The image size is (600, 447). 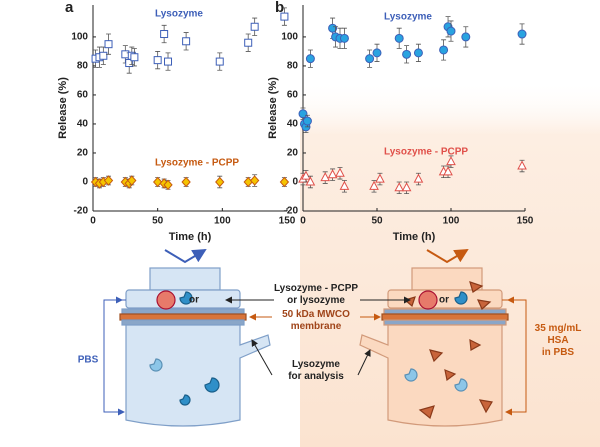 I want to click on right-medium: 35 mg/mL HSA in PBS, so click(x=558, y=340).